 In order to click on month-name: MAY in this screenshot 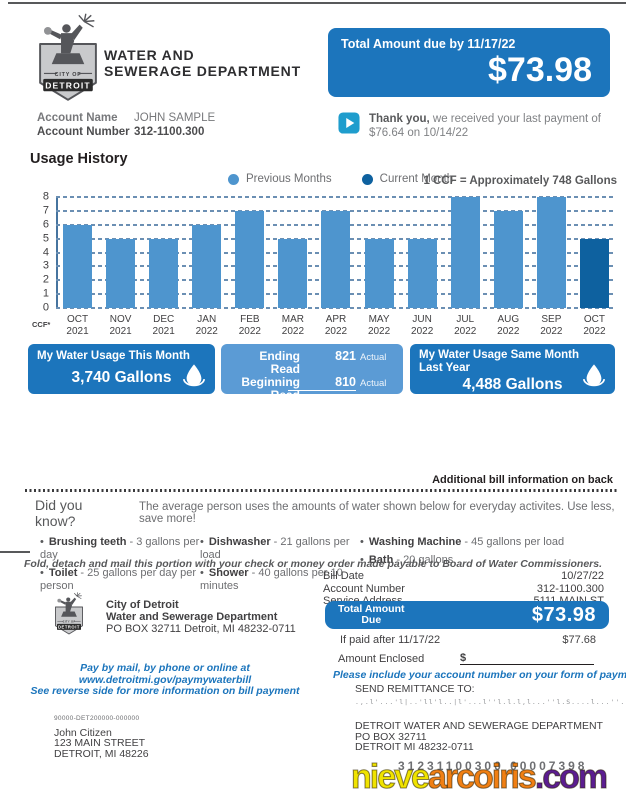, I will do `click(379, 319)`.